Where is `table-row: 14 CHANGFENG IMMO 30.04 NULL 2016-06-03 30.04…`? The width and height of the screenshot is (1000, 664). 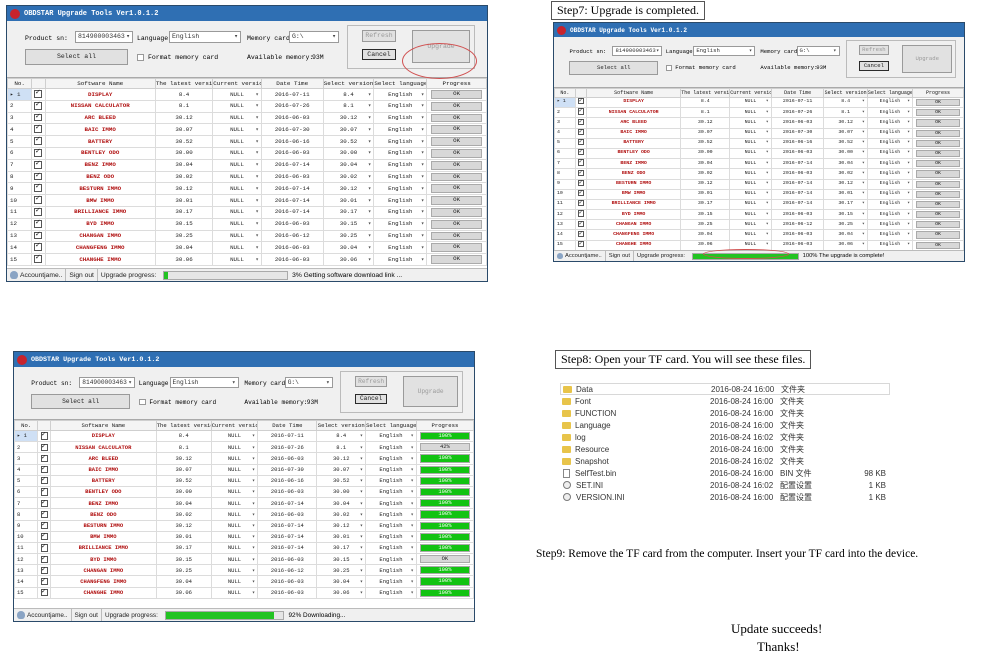
table-row: 14 CHANGFENG IMMO 30.04 NULL 2016-06-03 30.04… is located at coordinates (247, 248).